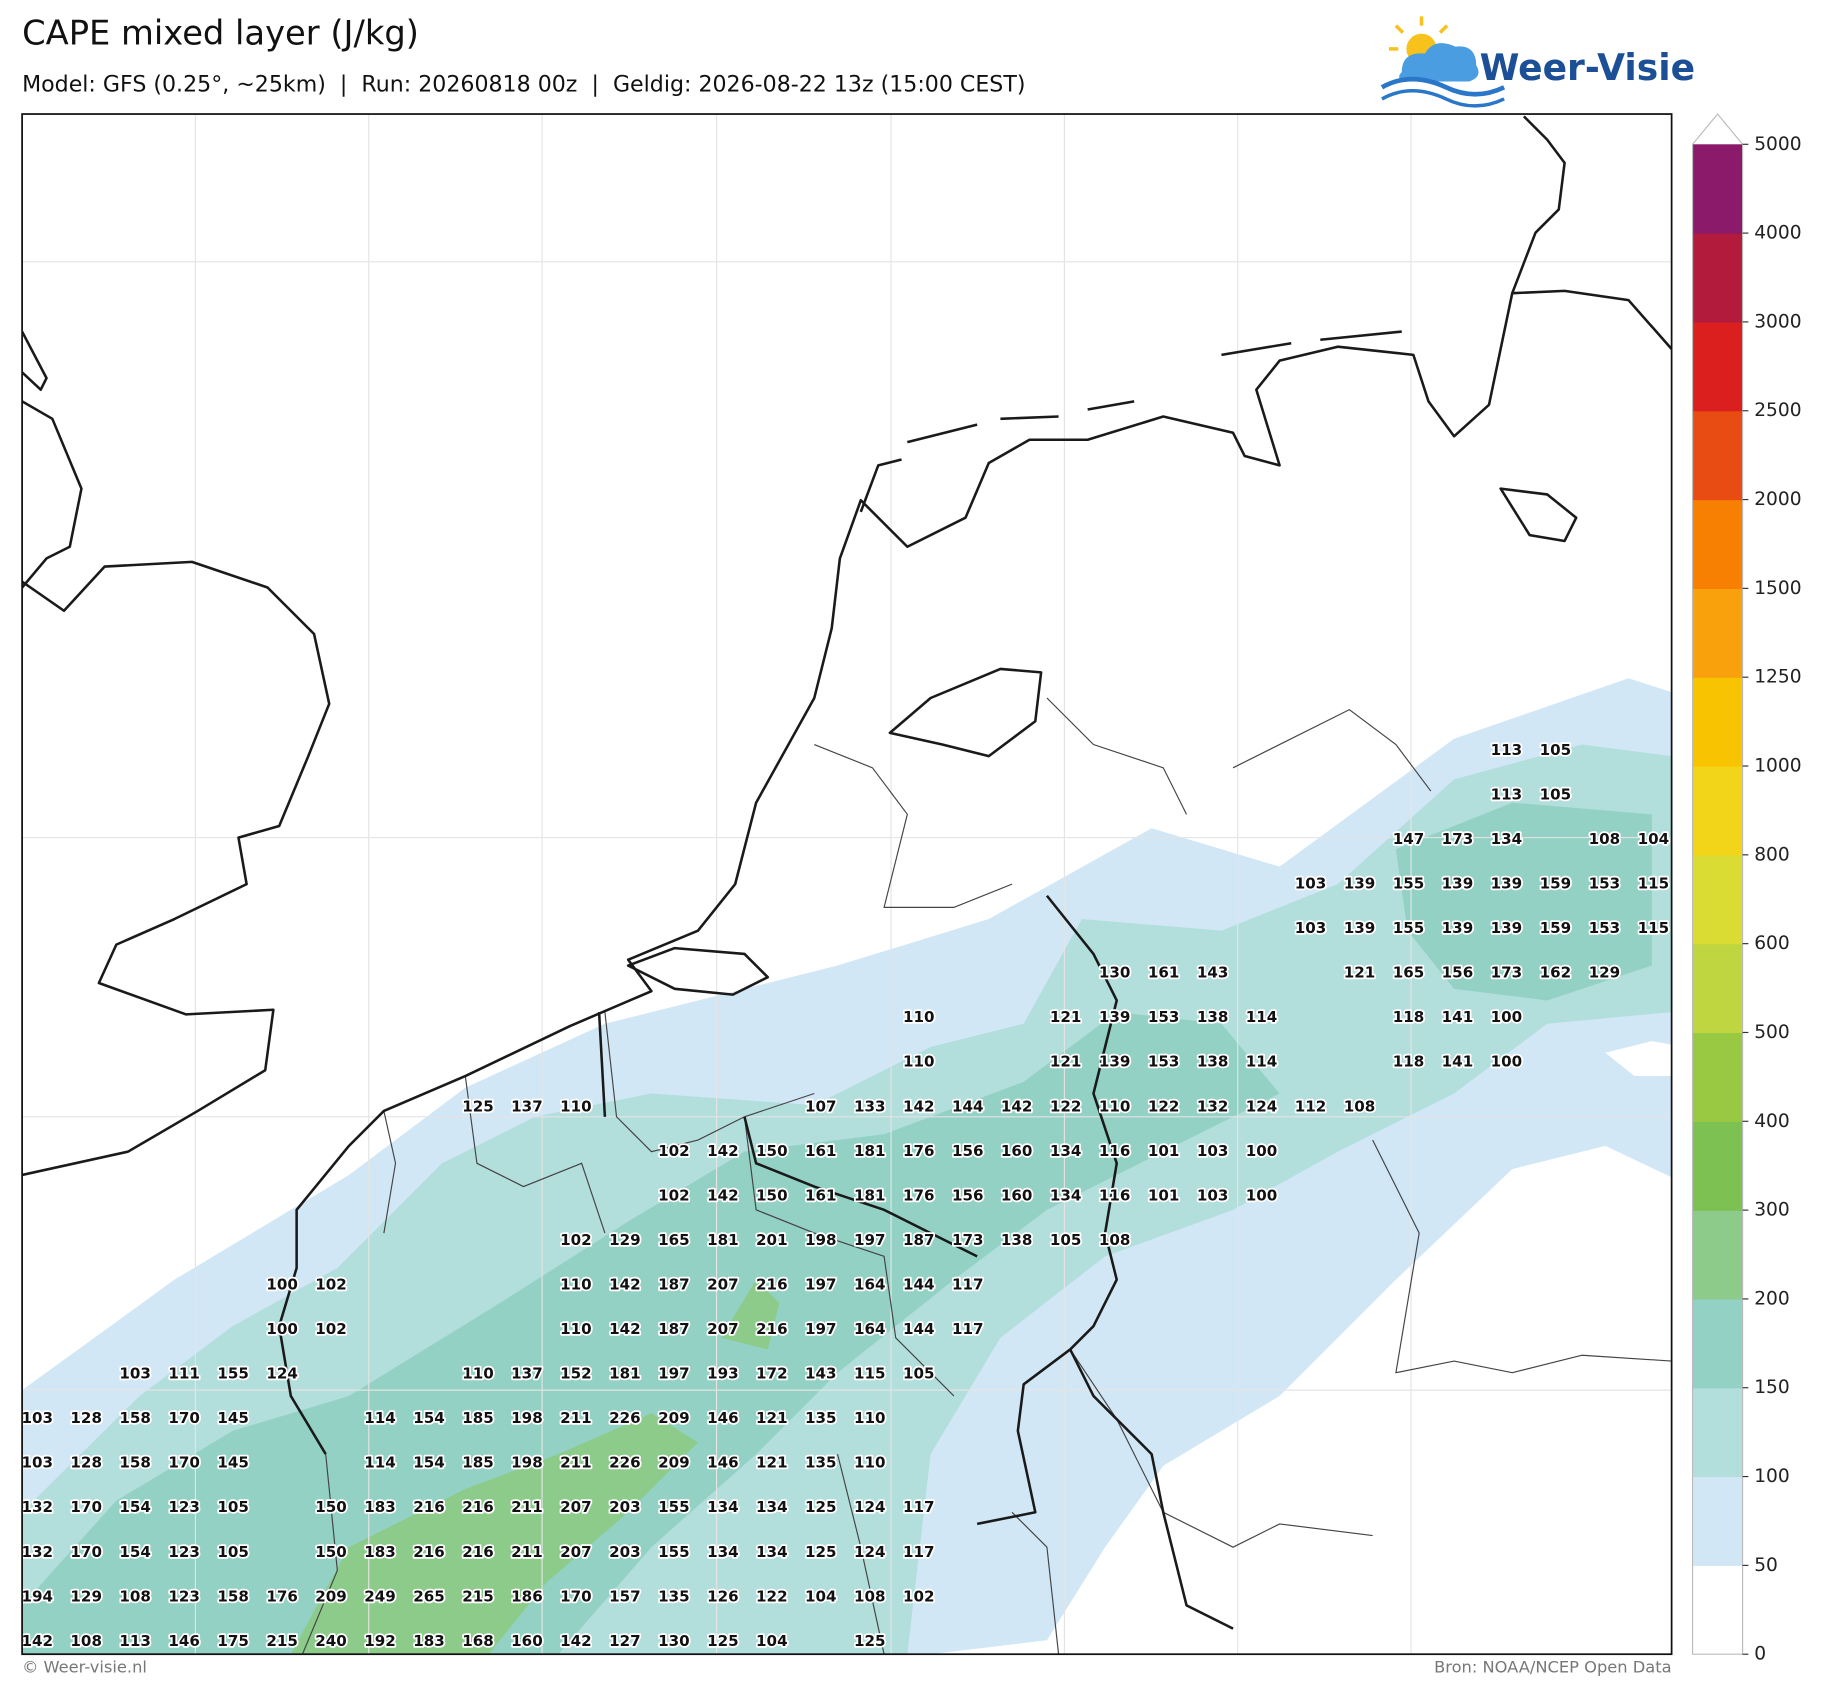  I want to click on grid-value: 115, so click(870, 1374).